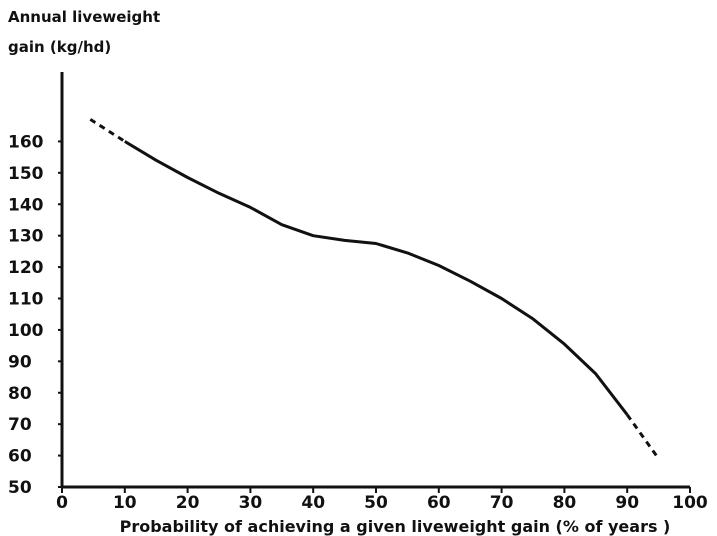 The image size is (717, 536). Describe the element at coordinates (502, 503) in the screenshot. I see `x-tick-label: 70` at that location.